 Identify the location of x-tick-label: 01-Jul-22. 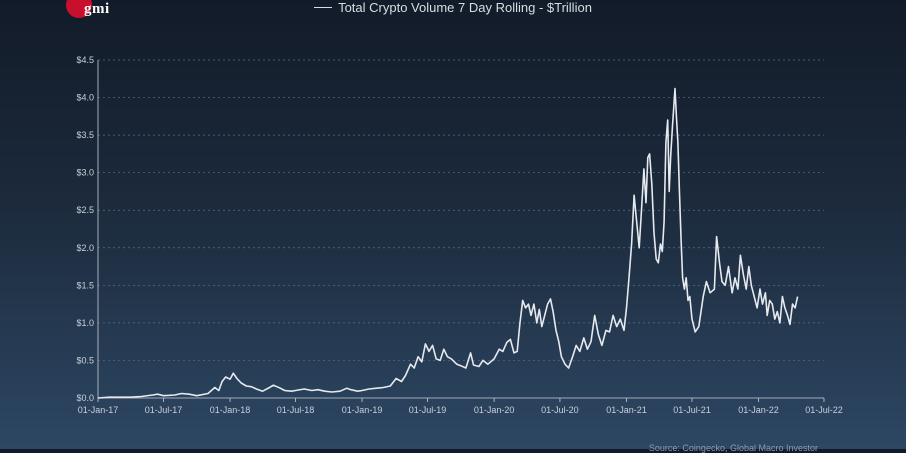
(824, 410).